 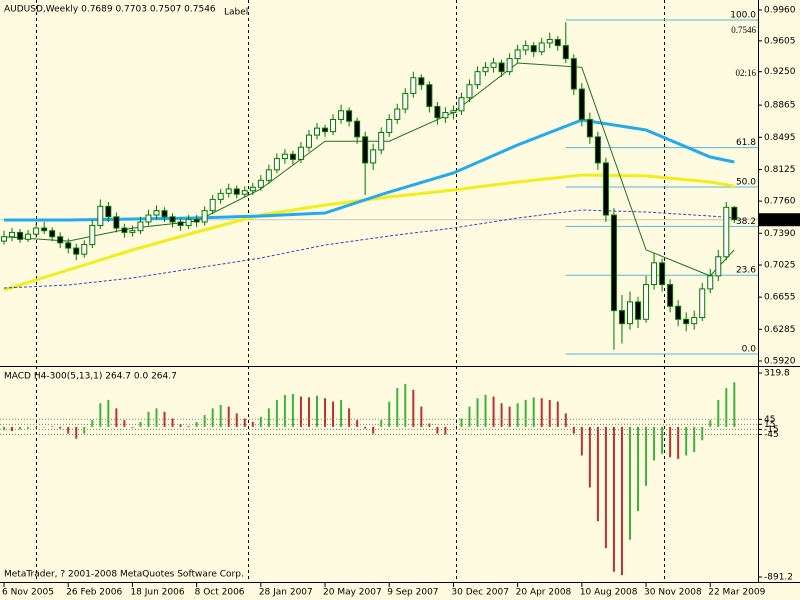 What do you see at coordinates (28, 593) in the screenshot?
I see `x-tick-label: 6 Nov 2005` at bounding box center [28, 593].